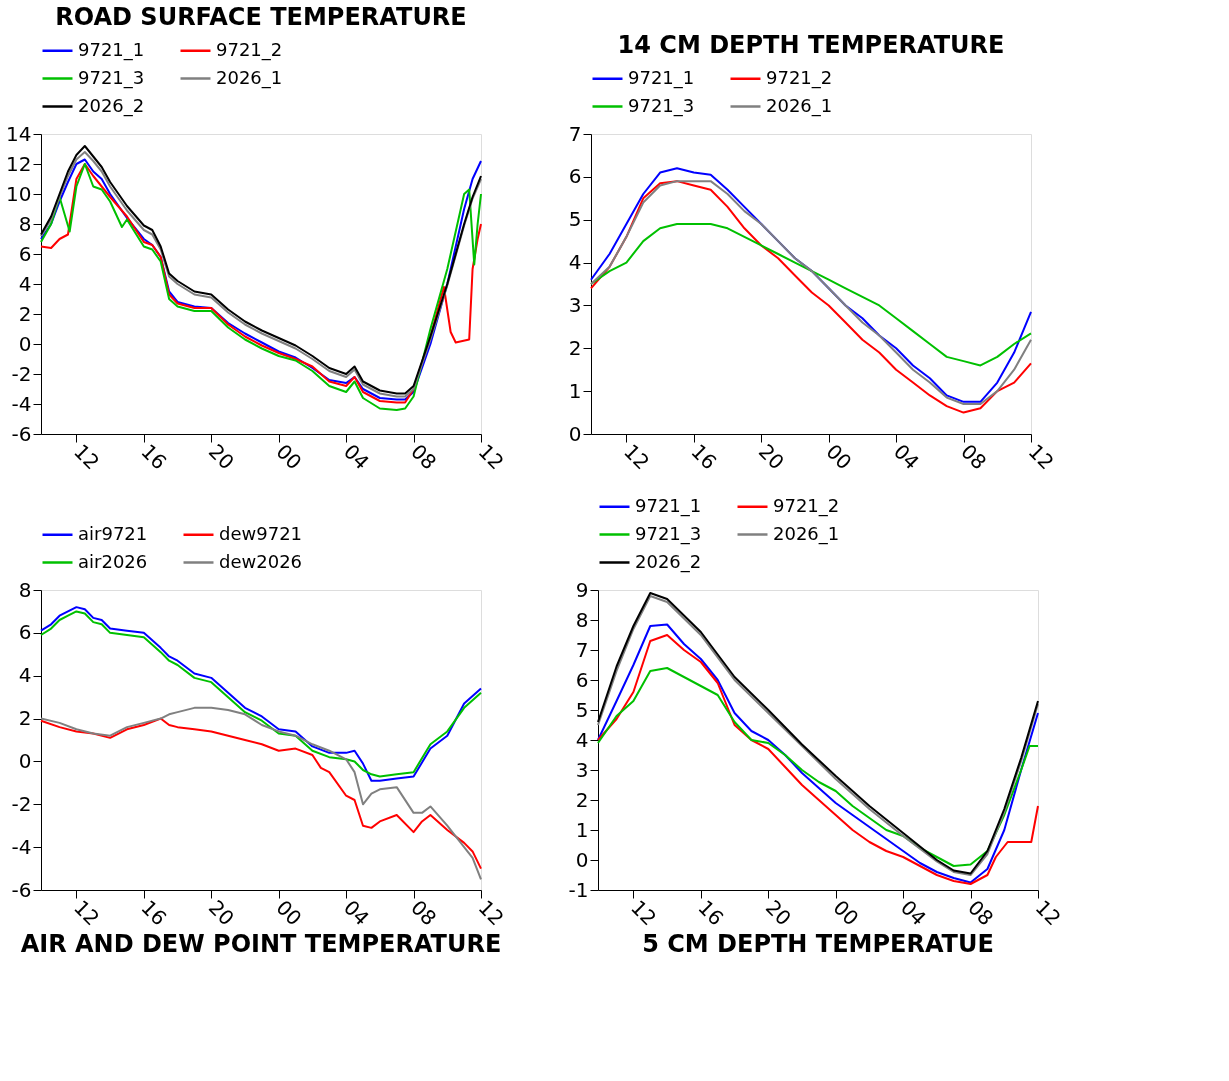  What do you see at coordinates (19, 193) in the screenshot?
I see `y-tick-label: 10` at bounding box center [19, 193].